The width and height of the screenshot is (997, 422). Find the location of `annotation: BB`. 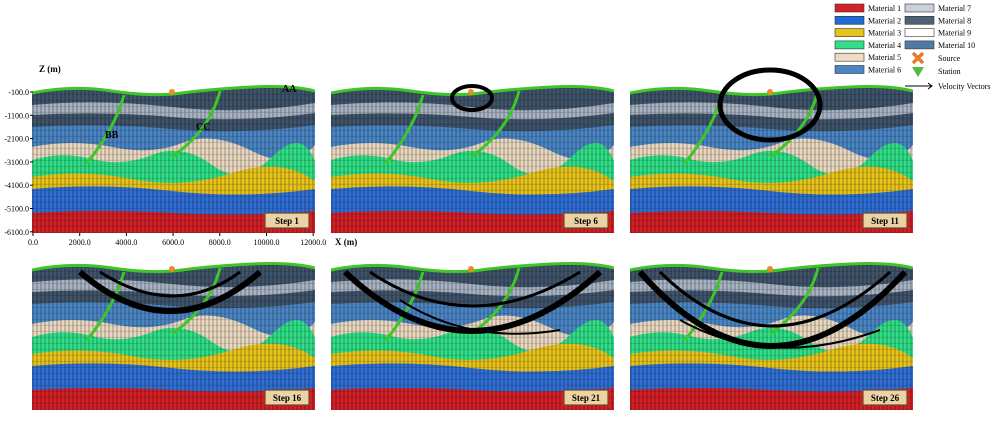

annotation: BB is located at coordinates (112, 135).